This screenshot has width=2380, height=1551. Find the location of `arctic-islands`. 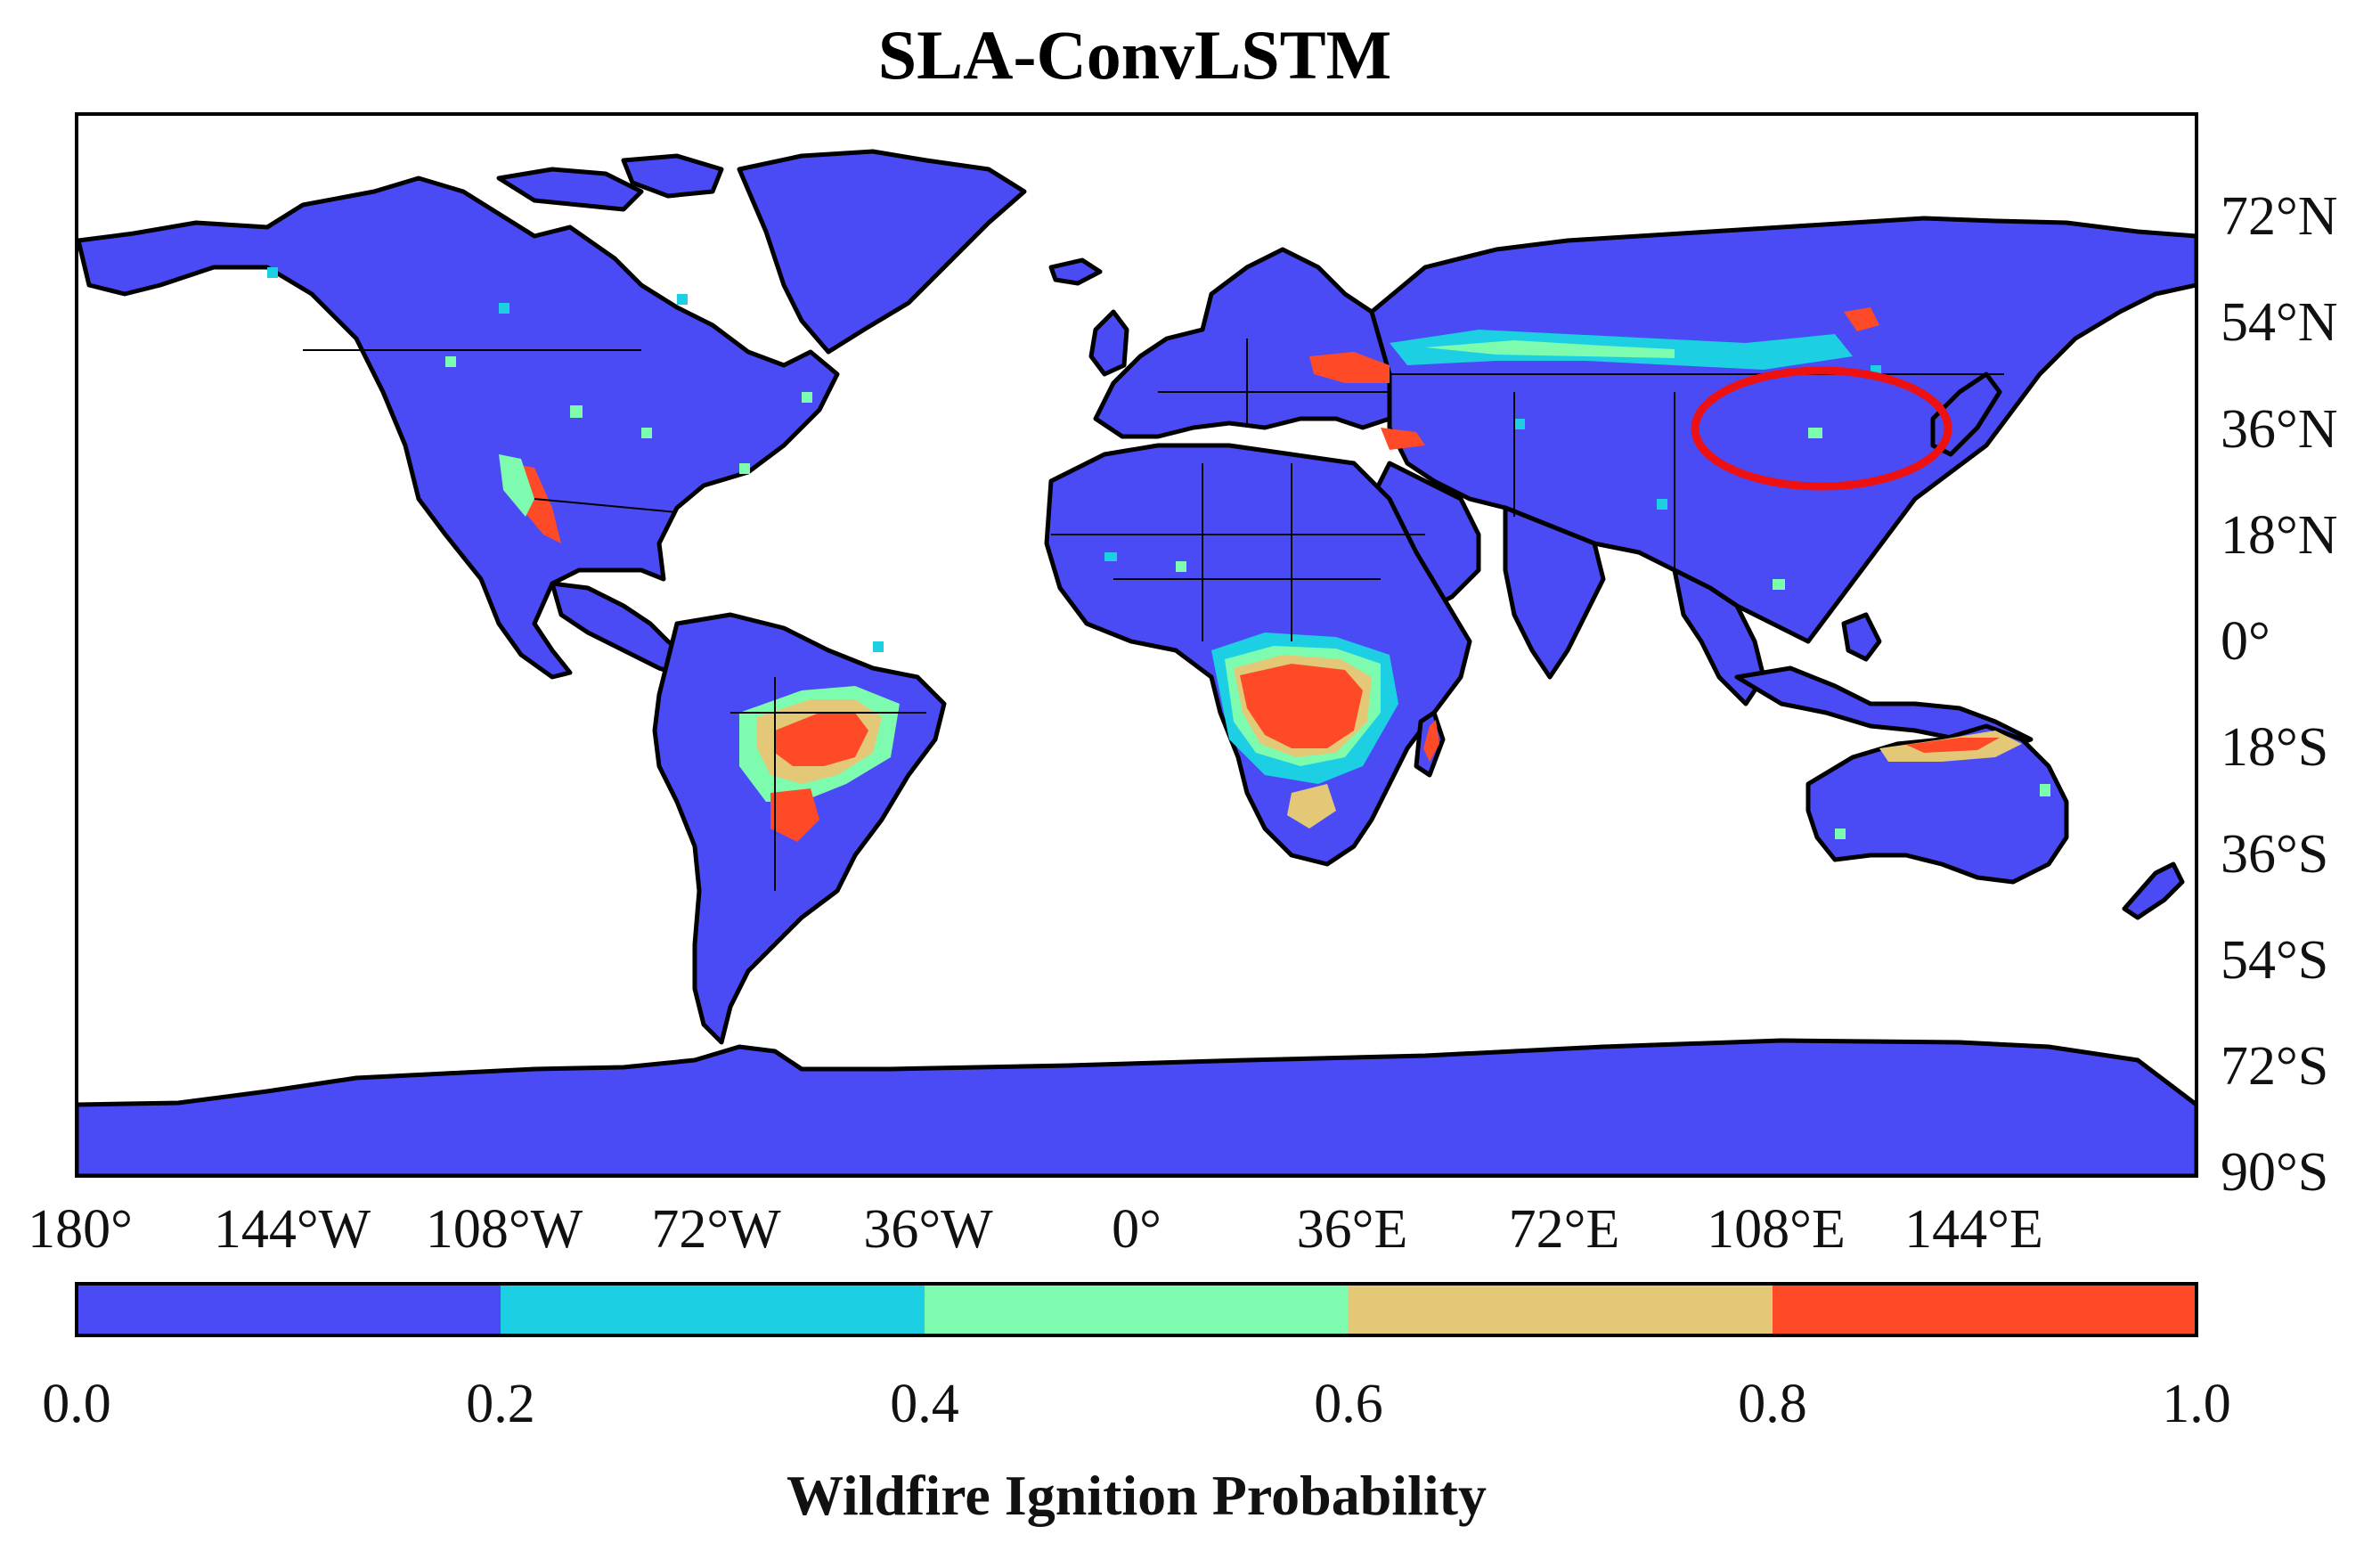

arctic-islands is located at coordinates (570, 190).